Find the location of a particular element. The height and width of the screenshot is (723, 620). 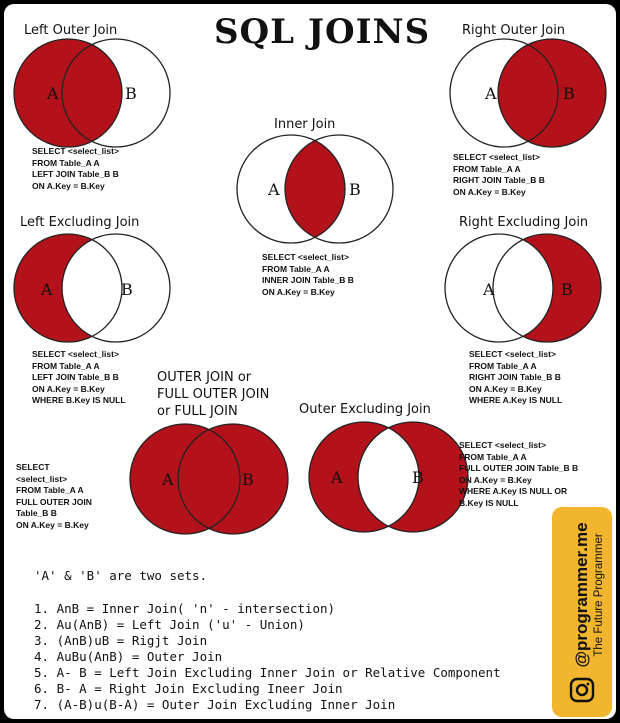

left-outer-title: Left Outer Join is located at coordinates (71, 30).